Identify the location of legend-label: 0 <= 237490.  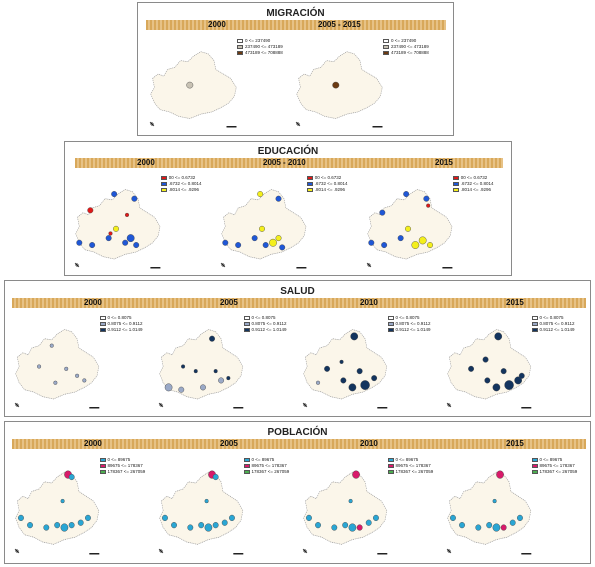
(258, 40).